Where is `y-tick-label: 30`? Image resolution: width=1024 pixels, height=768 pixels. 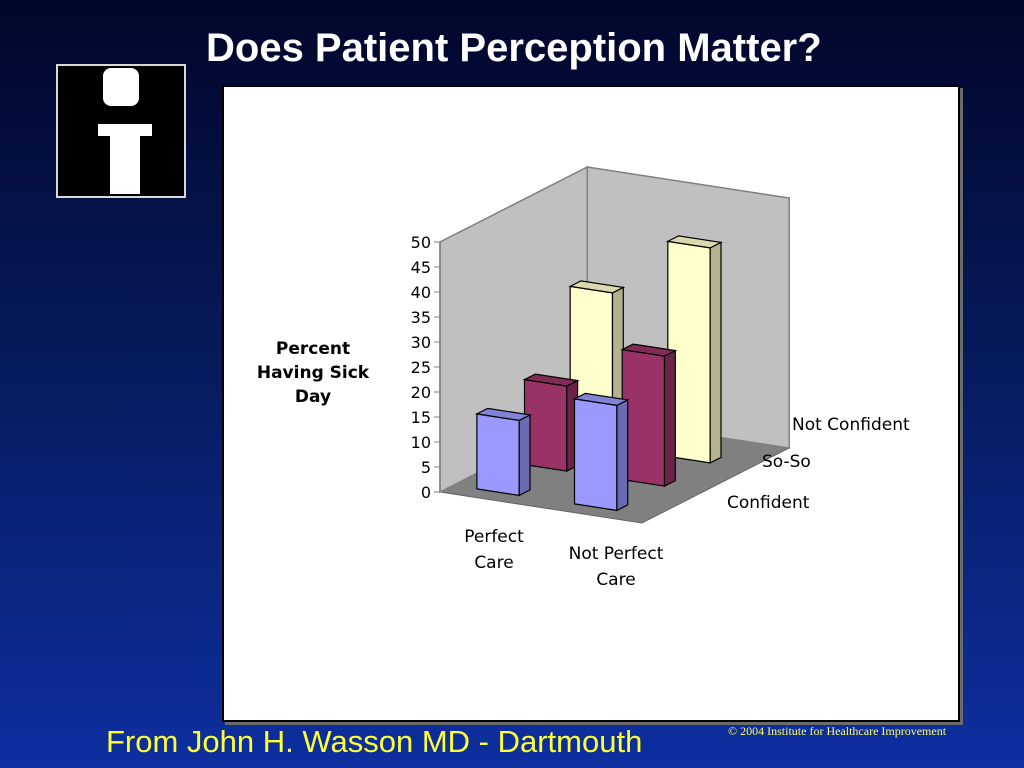
y-tick-label: 30 is located at coordinates (421, 342).